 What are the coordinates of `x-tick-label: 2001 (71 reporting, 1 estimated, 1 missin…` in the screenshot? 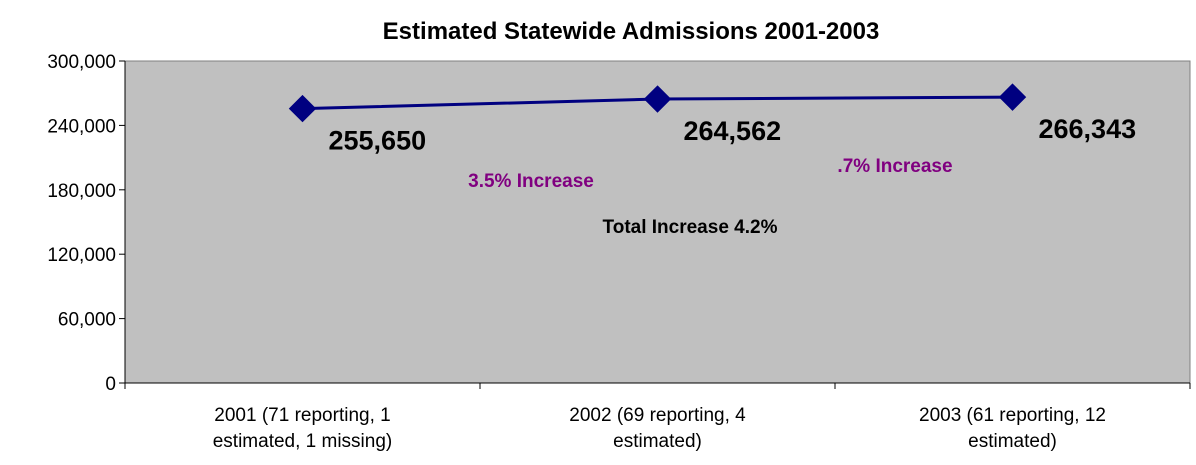 It's located at (303, 428).